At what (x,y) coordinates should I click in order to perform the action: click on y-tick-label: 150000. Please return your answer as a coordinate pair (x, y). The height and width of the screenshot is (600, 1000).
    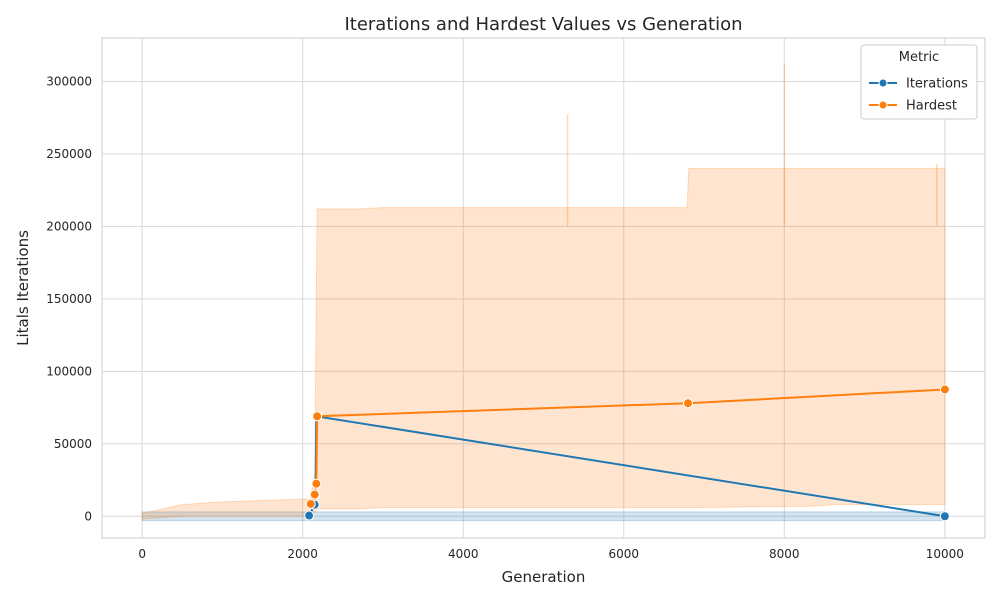
    Looking at the image, I should click on (69, 299).